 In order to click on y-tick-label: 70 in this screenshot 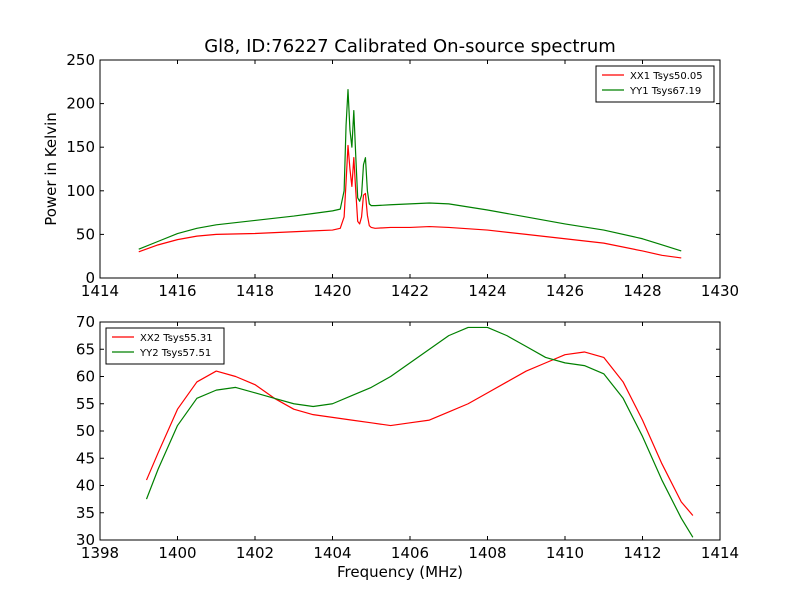, I will do `click(85, 322)`.